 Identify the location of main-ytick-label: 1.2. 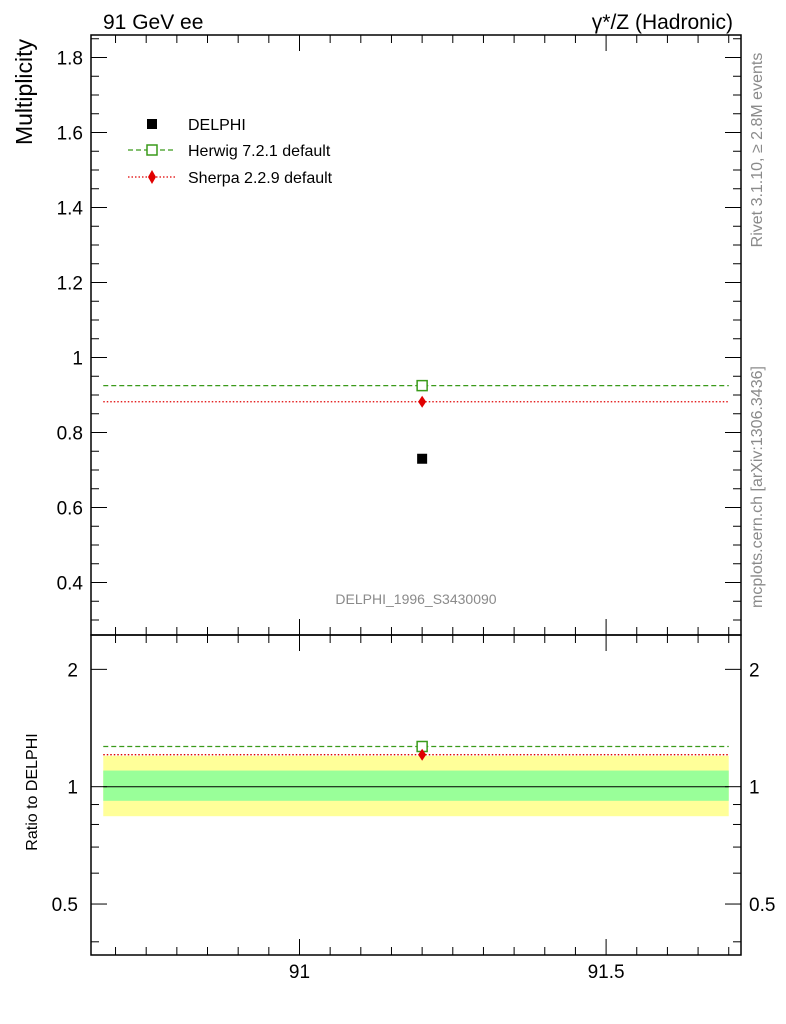
(70, 284).